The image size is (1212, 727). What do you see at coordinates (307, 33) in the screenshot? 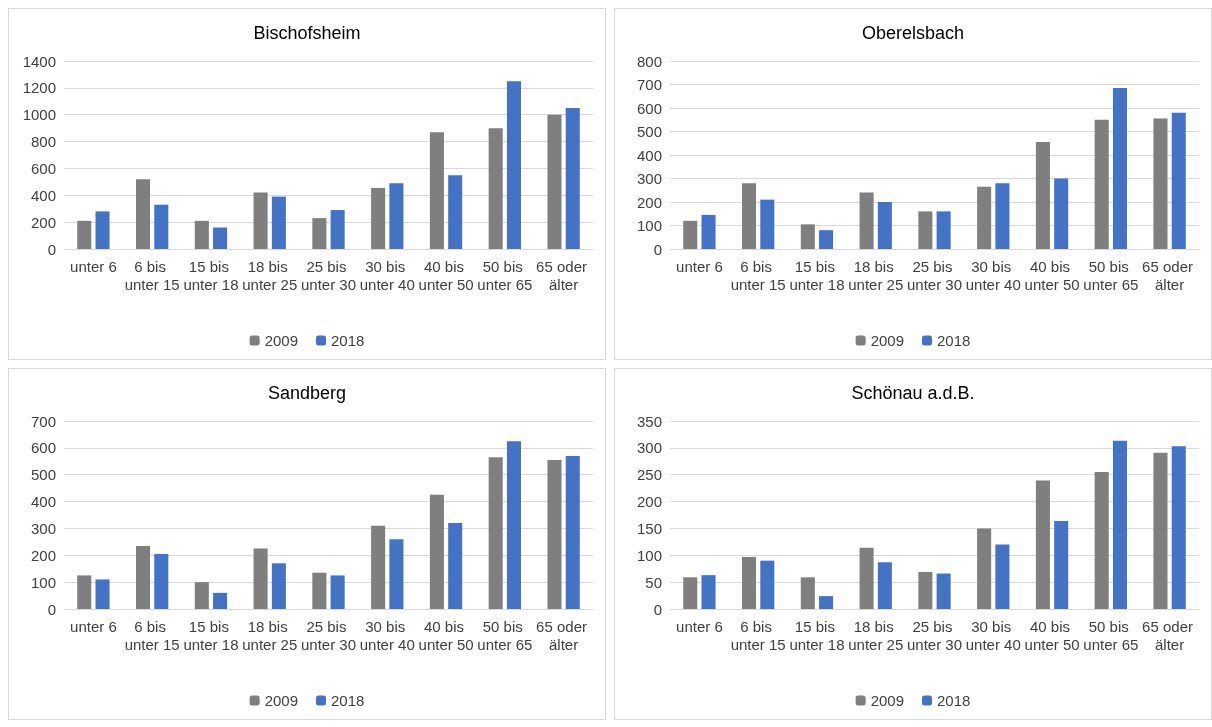
I see `chart-title: Bischofsheim` at bounding box center [307, 33].